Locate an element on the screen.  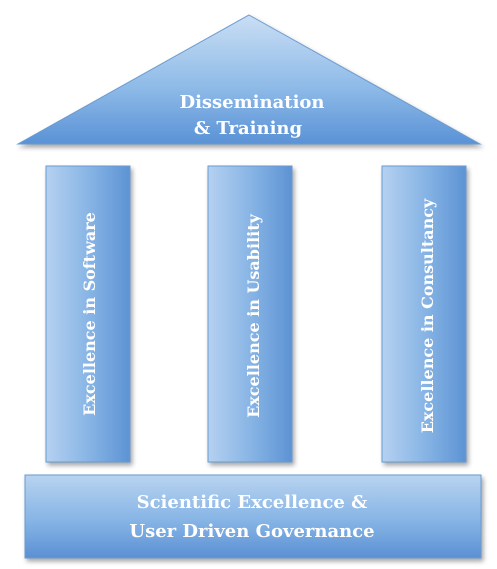
foundation-block is located at coordinates (253, 516).